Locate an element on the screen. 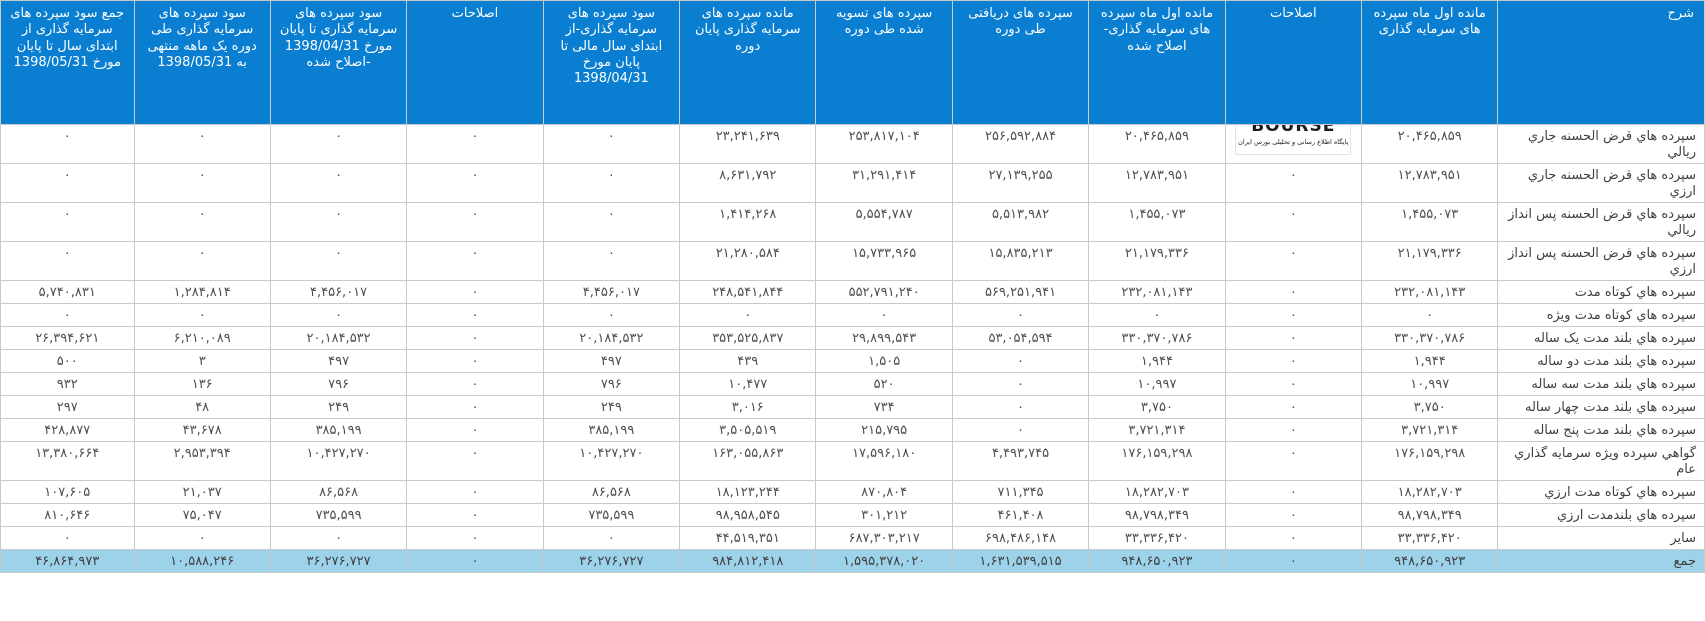 The width and height of the screenshot is (1705, 621). table-cell: ۳,۷۵۰ is located at coordinates (1430, 407).